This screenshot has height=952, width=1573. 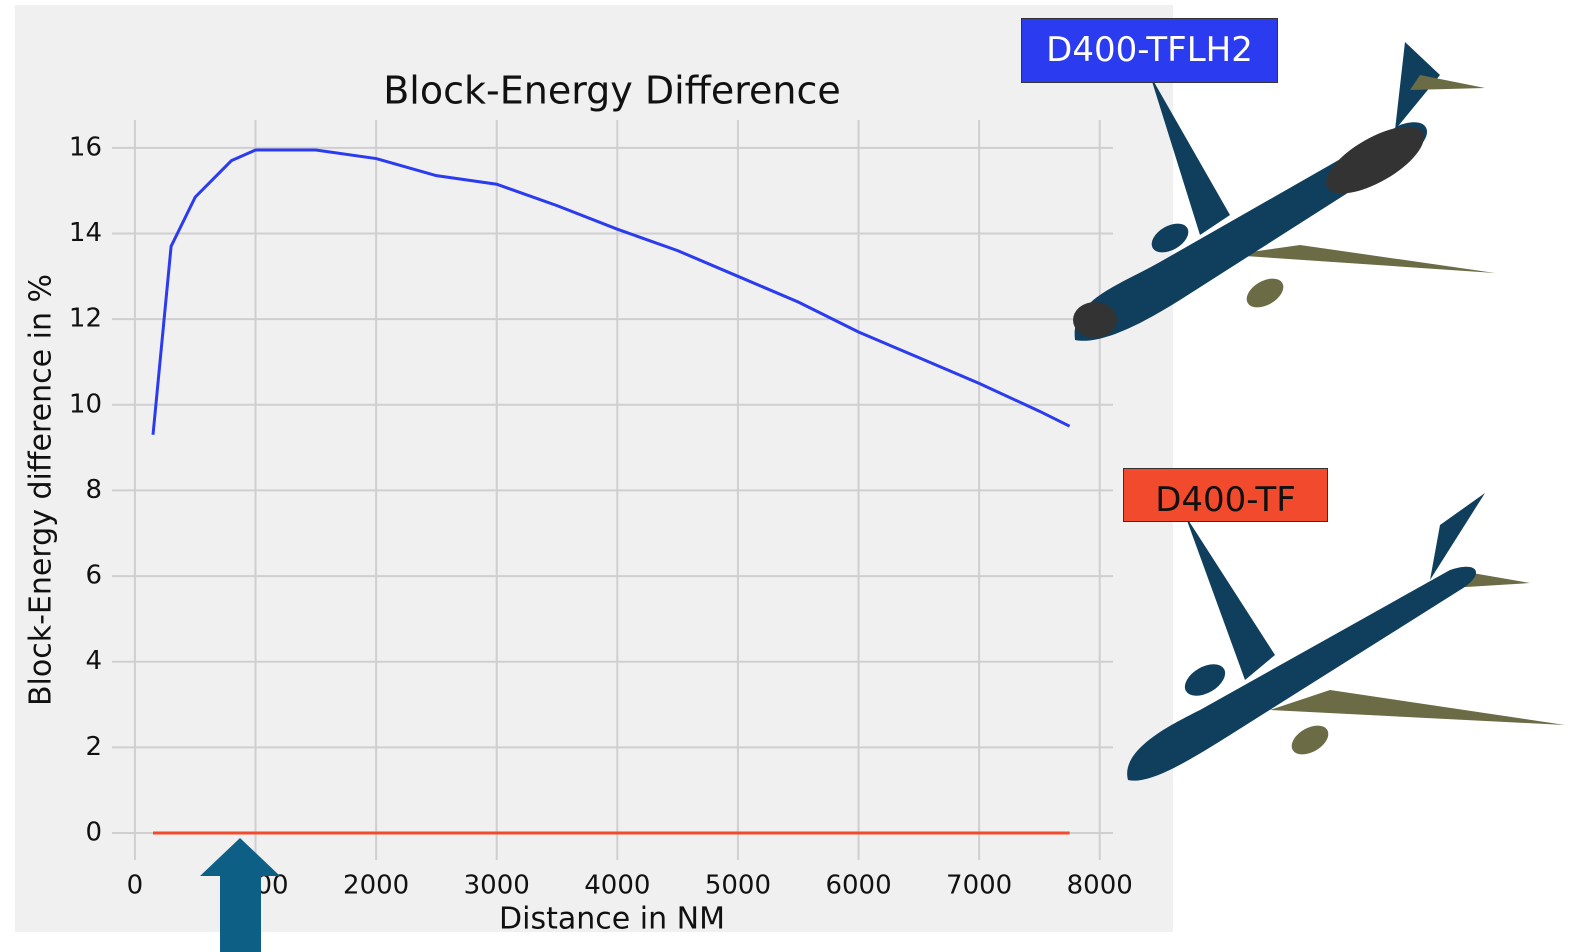 What do you see at coordinates (93, 747) in the screenshot?
I see `y-tick-label: 2` at bounding box center [93, 747].